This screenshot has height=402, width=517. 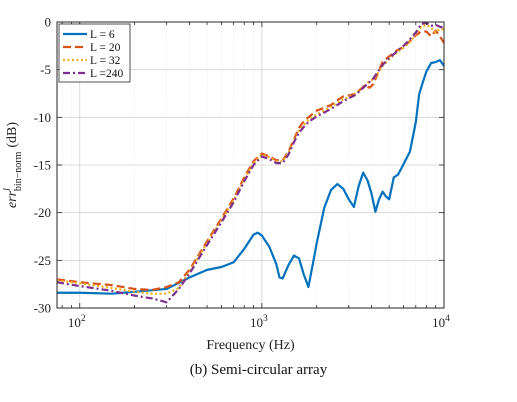 I want to click on legend-label-3: L = 32, so click(x=105, y=61).